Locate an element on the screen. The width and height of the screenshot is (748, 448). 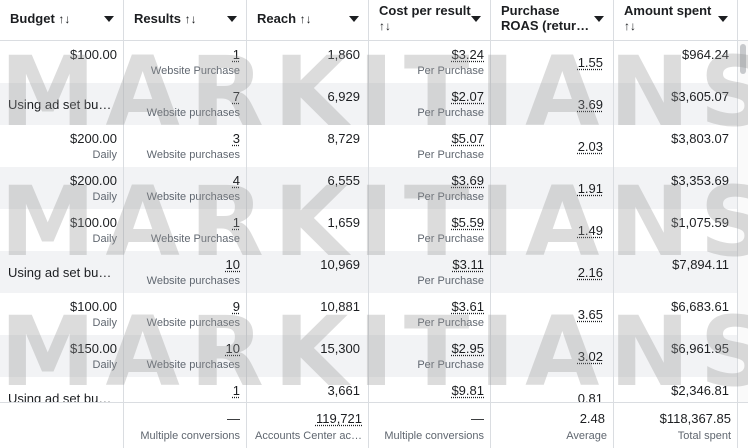
summary-results-label: Multiple conversions is located at coordinates (190, 436).